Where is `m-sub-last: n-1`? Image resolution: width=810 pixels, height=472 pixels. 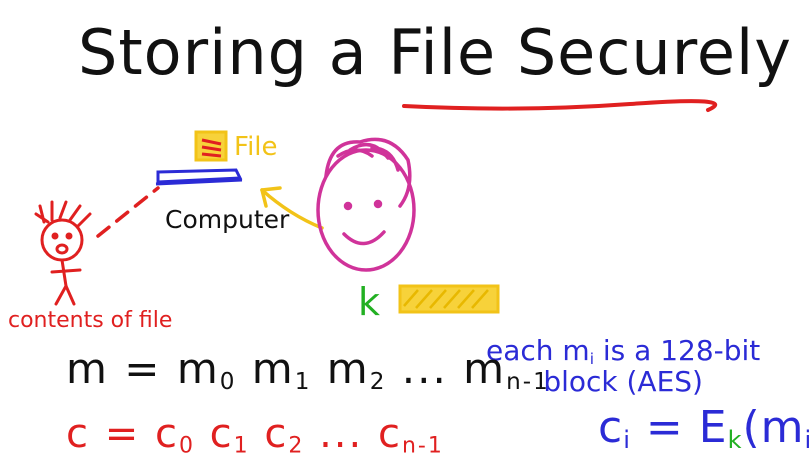
m-sub-last: n-1 is located at coordinates (528, 381).